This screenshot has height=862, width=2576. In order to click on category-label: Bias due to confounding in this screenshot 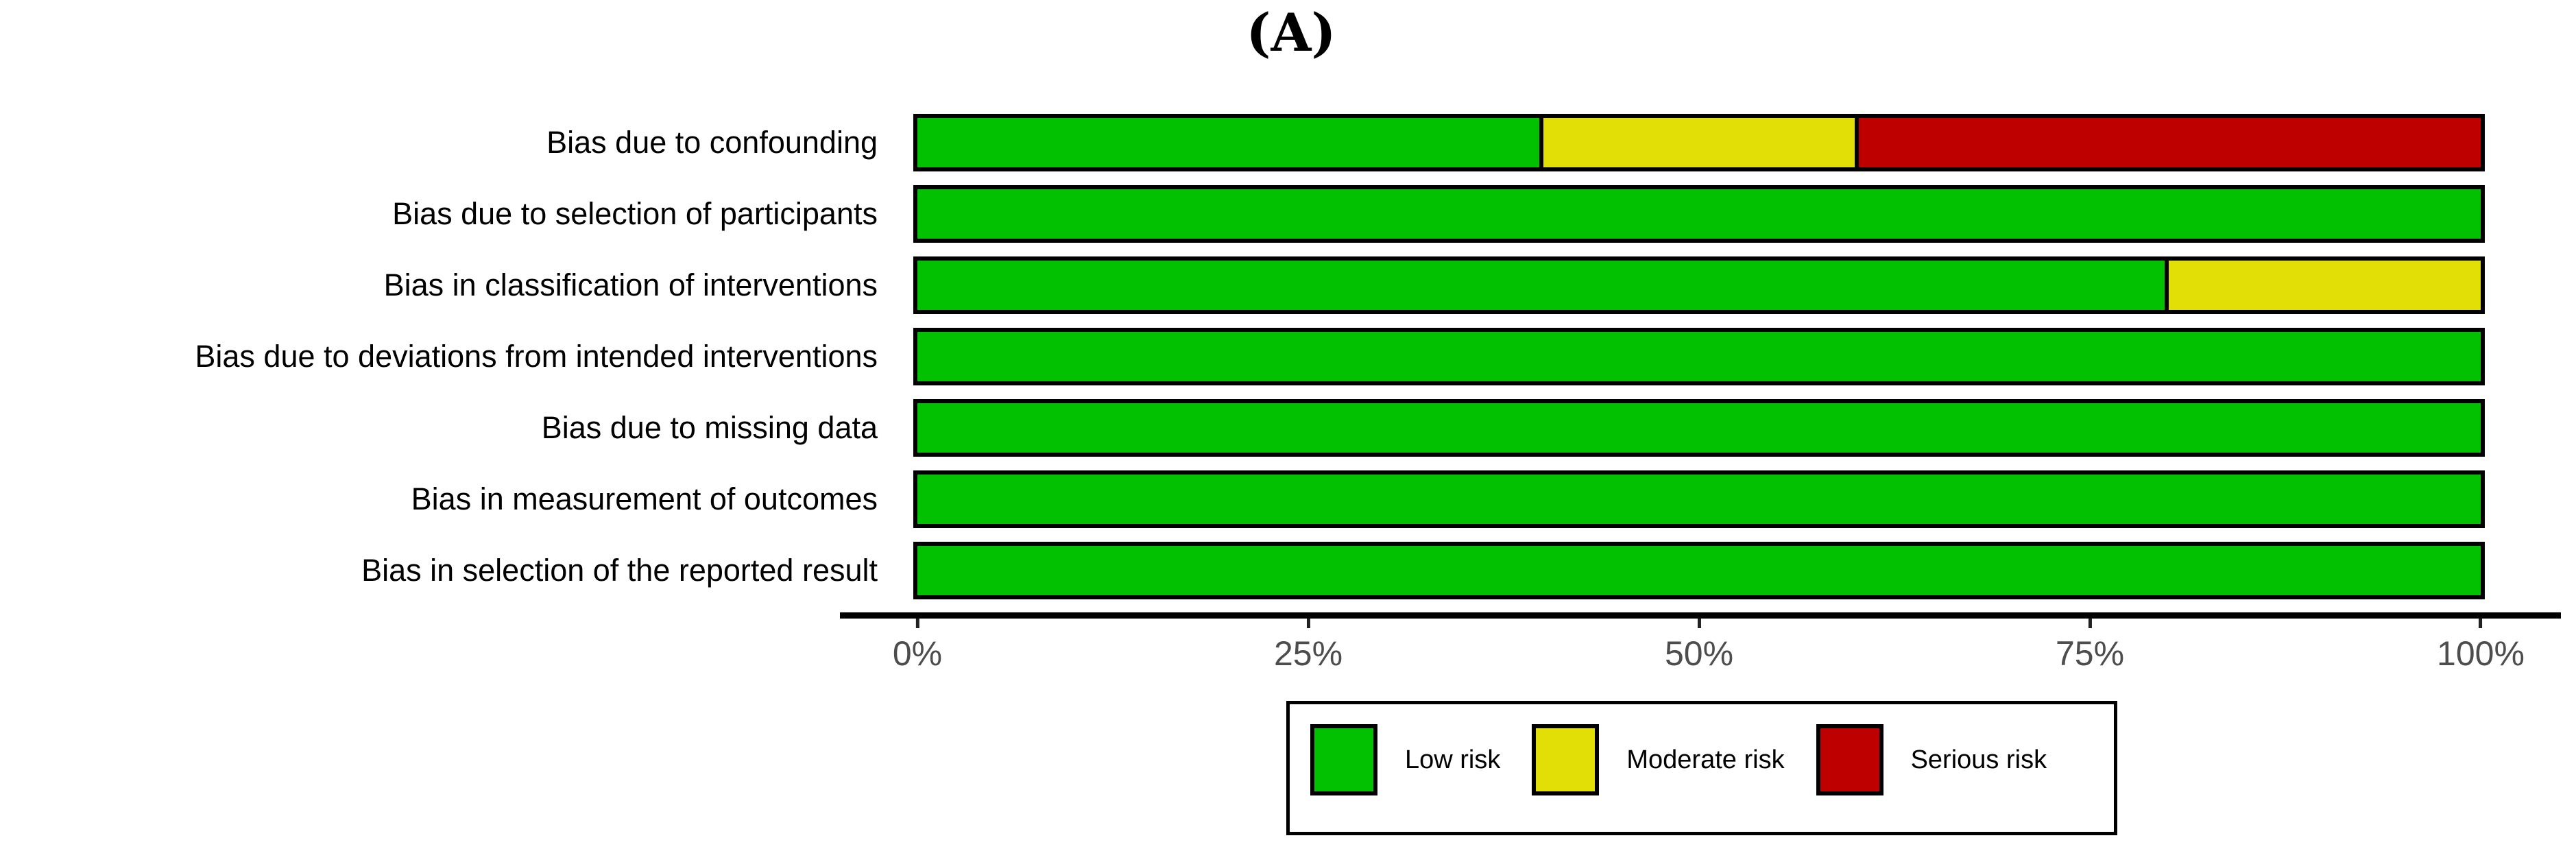, I will do `click(712, 143)`.